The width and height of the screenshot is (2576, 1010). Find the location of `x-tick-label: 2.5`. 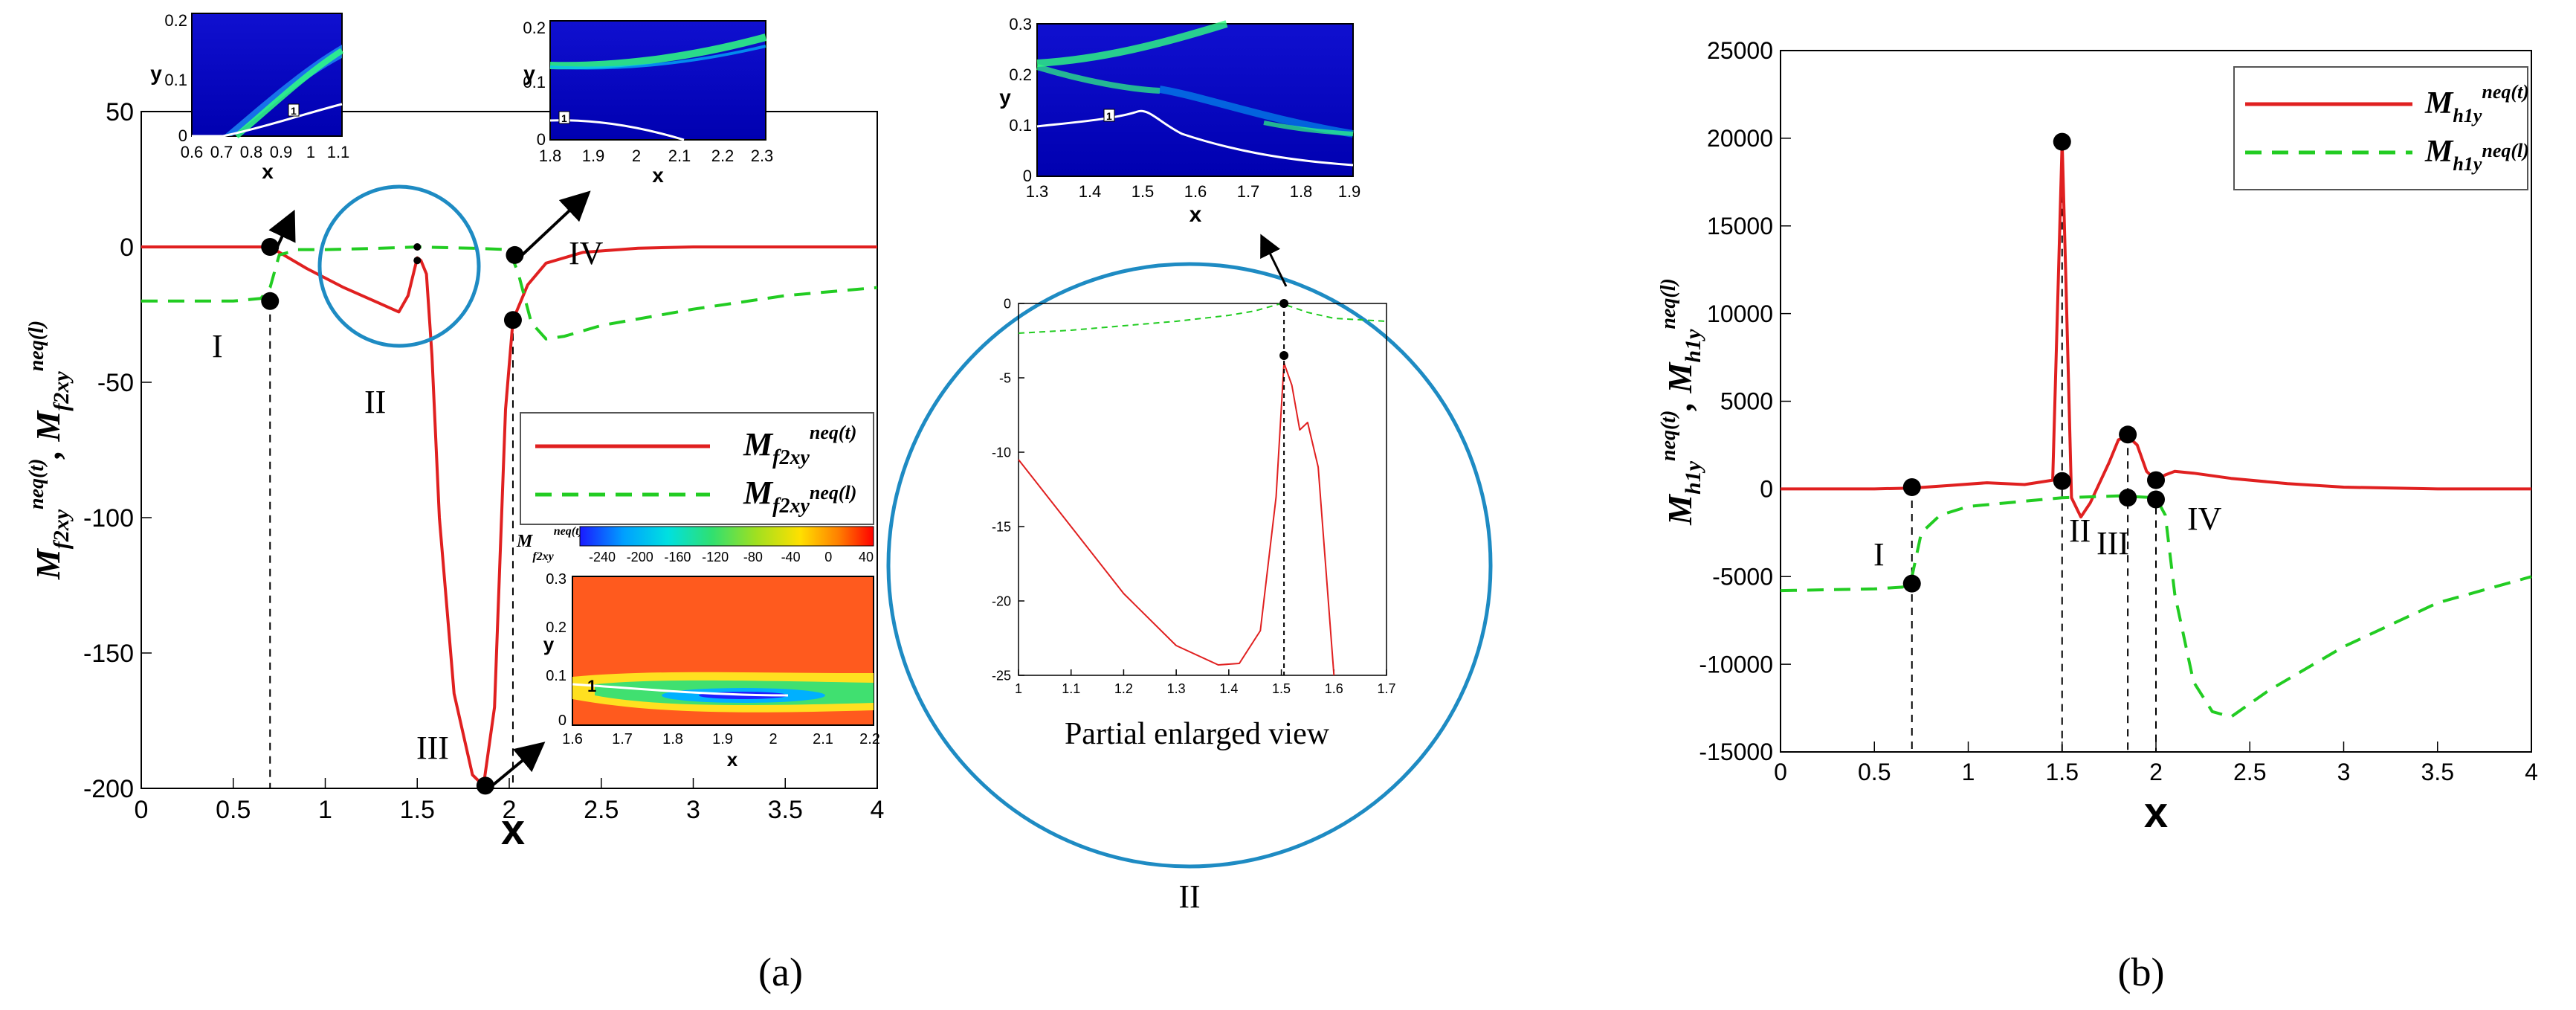

x-tick-label: 2.5 is located at coordinates (601, 810).